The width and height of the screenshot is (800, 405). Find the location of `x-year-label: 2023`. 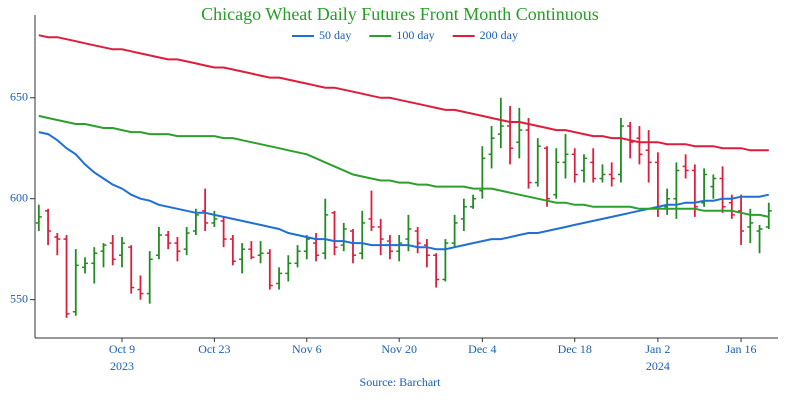

x-year-label: 2023 is located at coordinates (122, 366).